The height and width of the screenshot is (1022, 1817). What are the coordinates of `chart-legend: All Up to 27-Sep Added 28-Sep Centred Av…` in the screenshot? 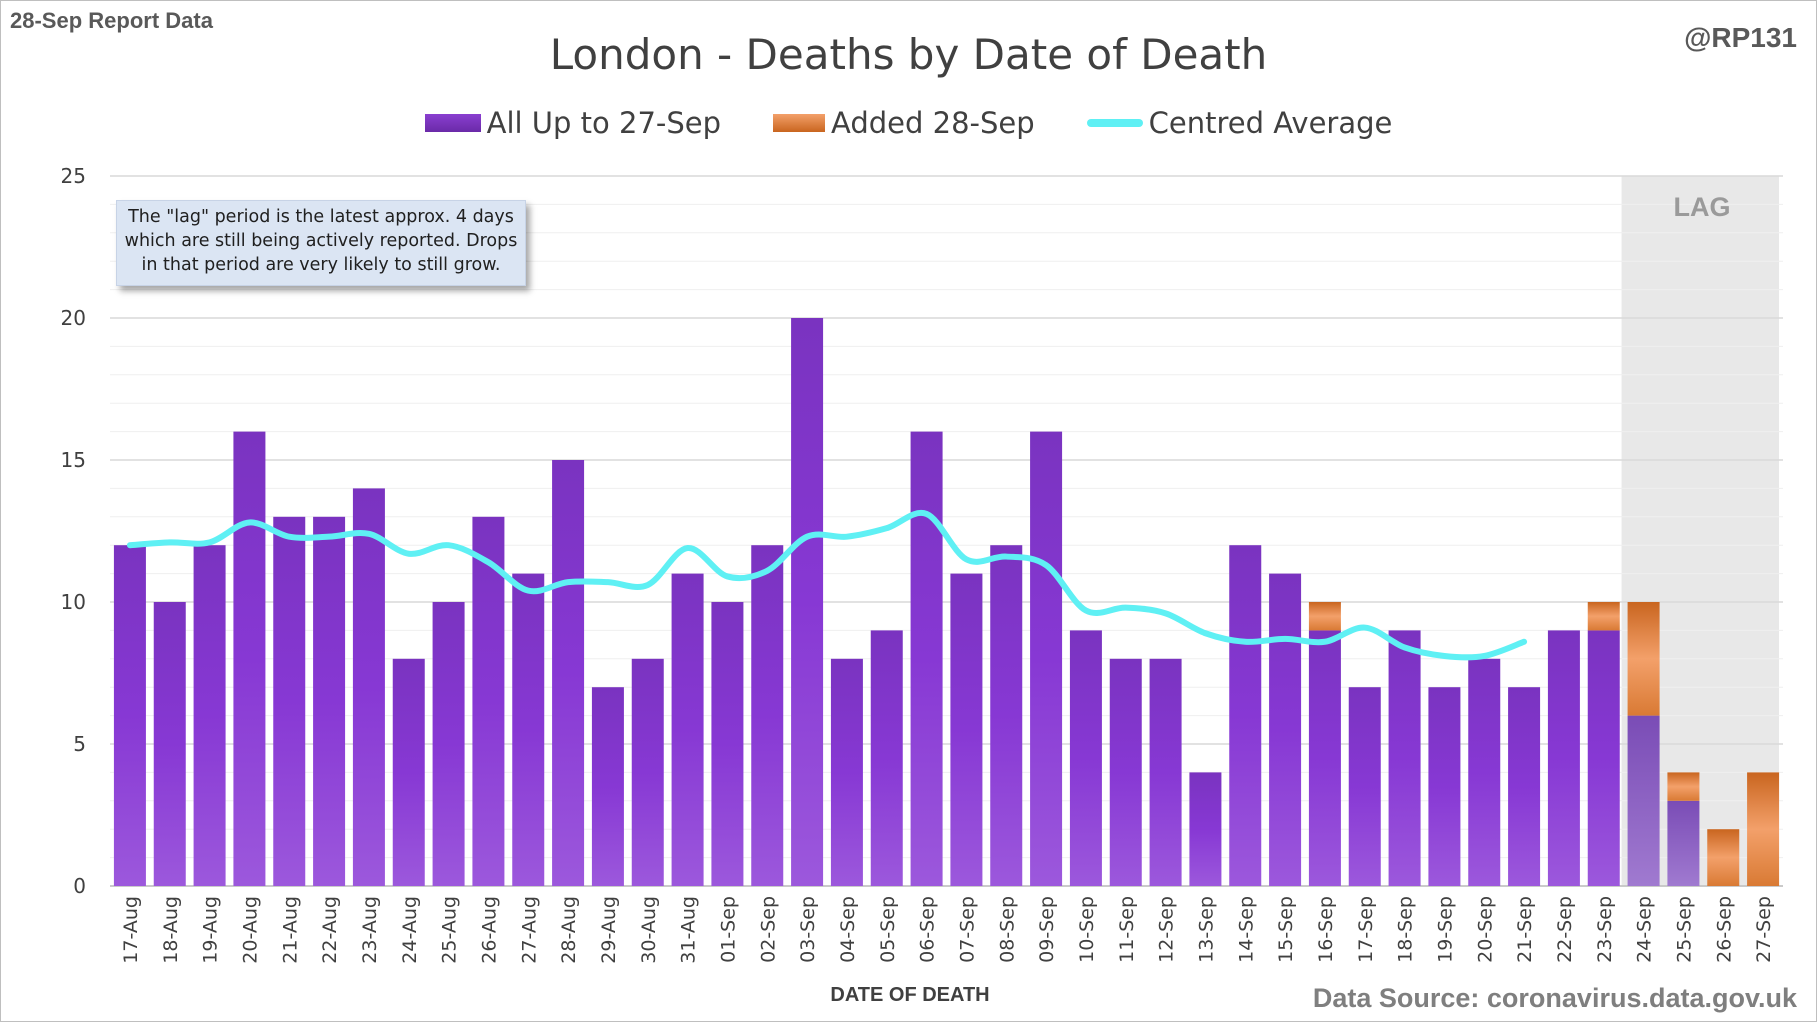 It's located at (908, 123).